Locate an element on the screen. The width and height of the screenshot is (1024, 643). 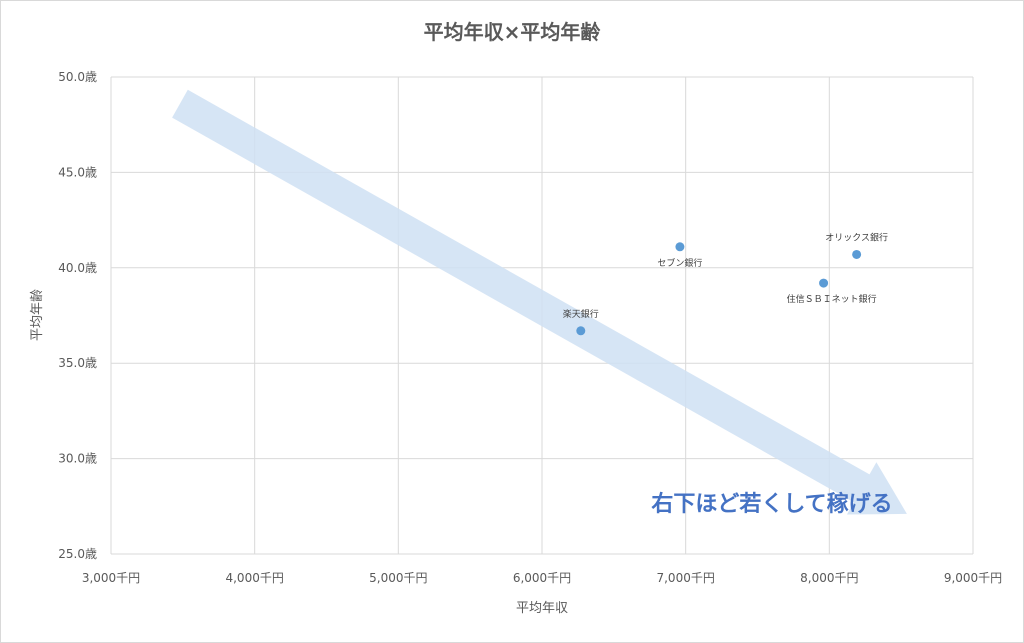
data-point-label: 楽天銀行 is located at coordinates (581, 314).